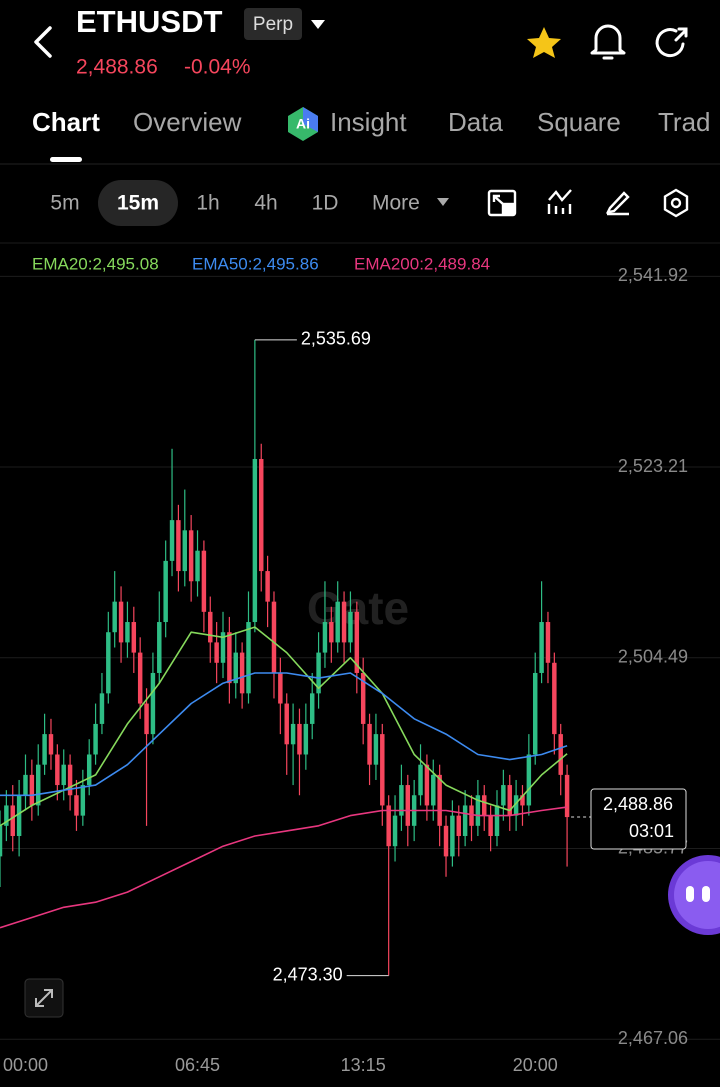  I want to click on badge-bg, so click(273, 24).